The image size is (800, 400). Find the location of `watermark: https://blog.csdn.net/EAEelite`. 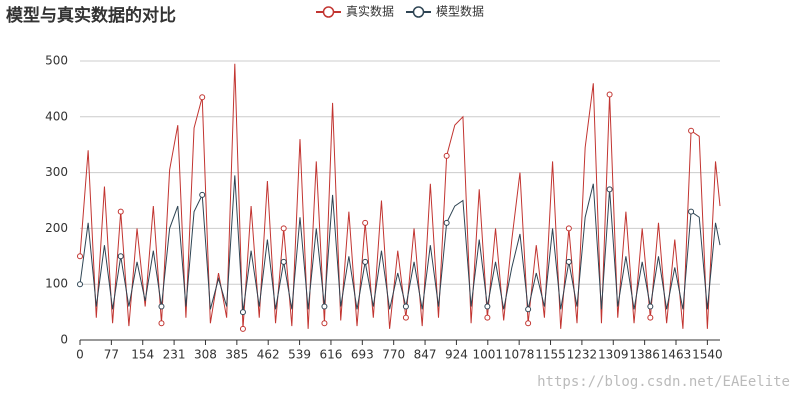

watermark: https://blog.csdn.net/EAEelite is located at coordinates (663, 382).